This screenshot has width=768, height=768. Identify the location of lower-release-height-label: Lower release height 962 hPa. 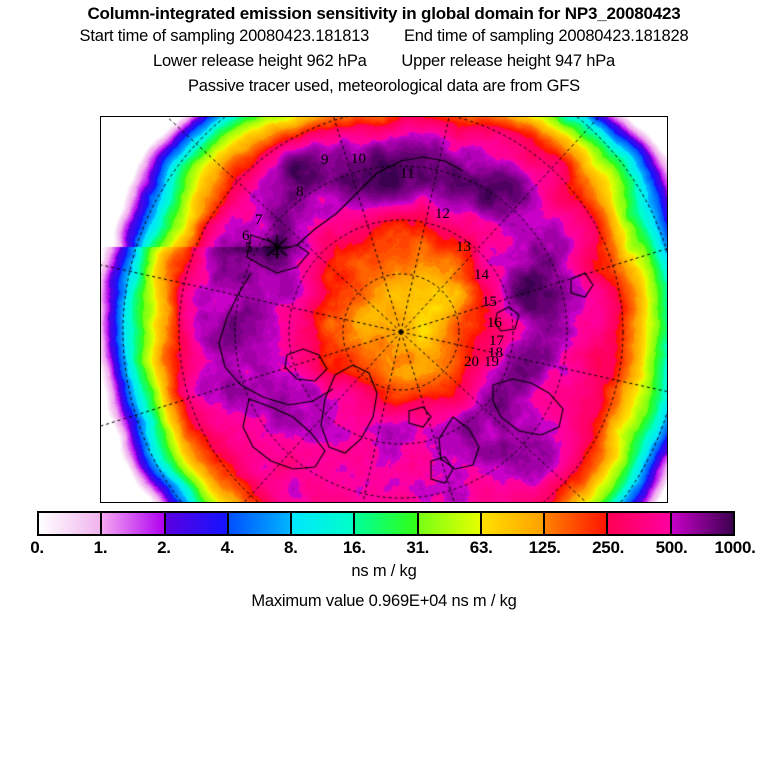
(259, 61).